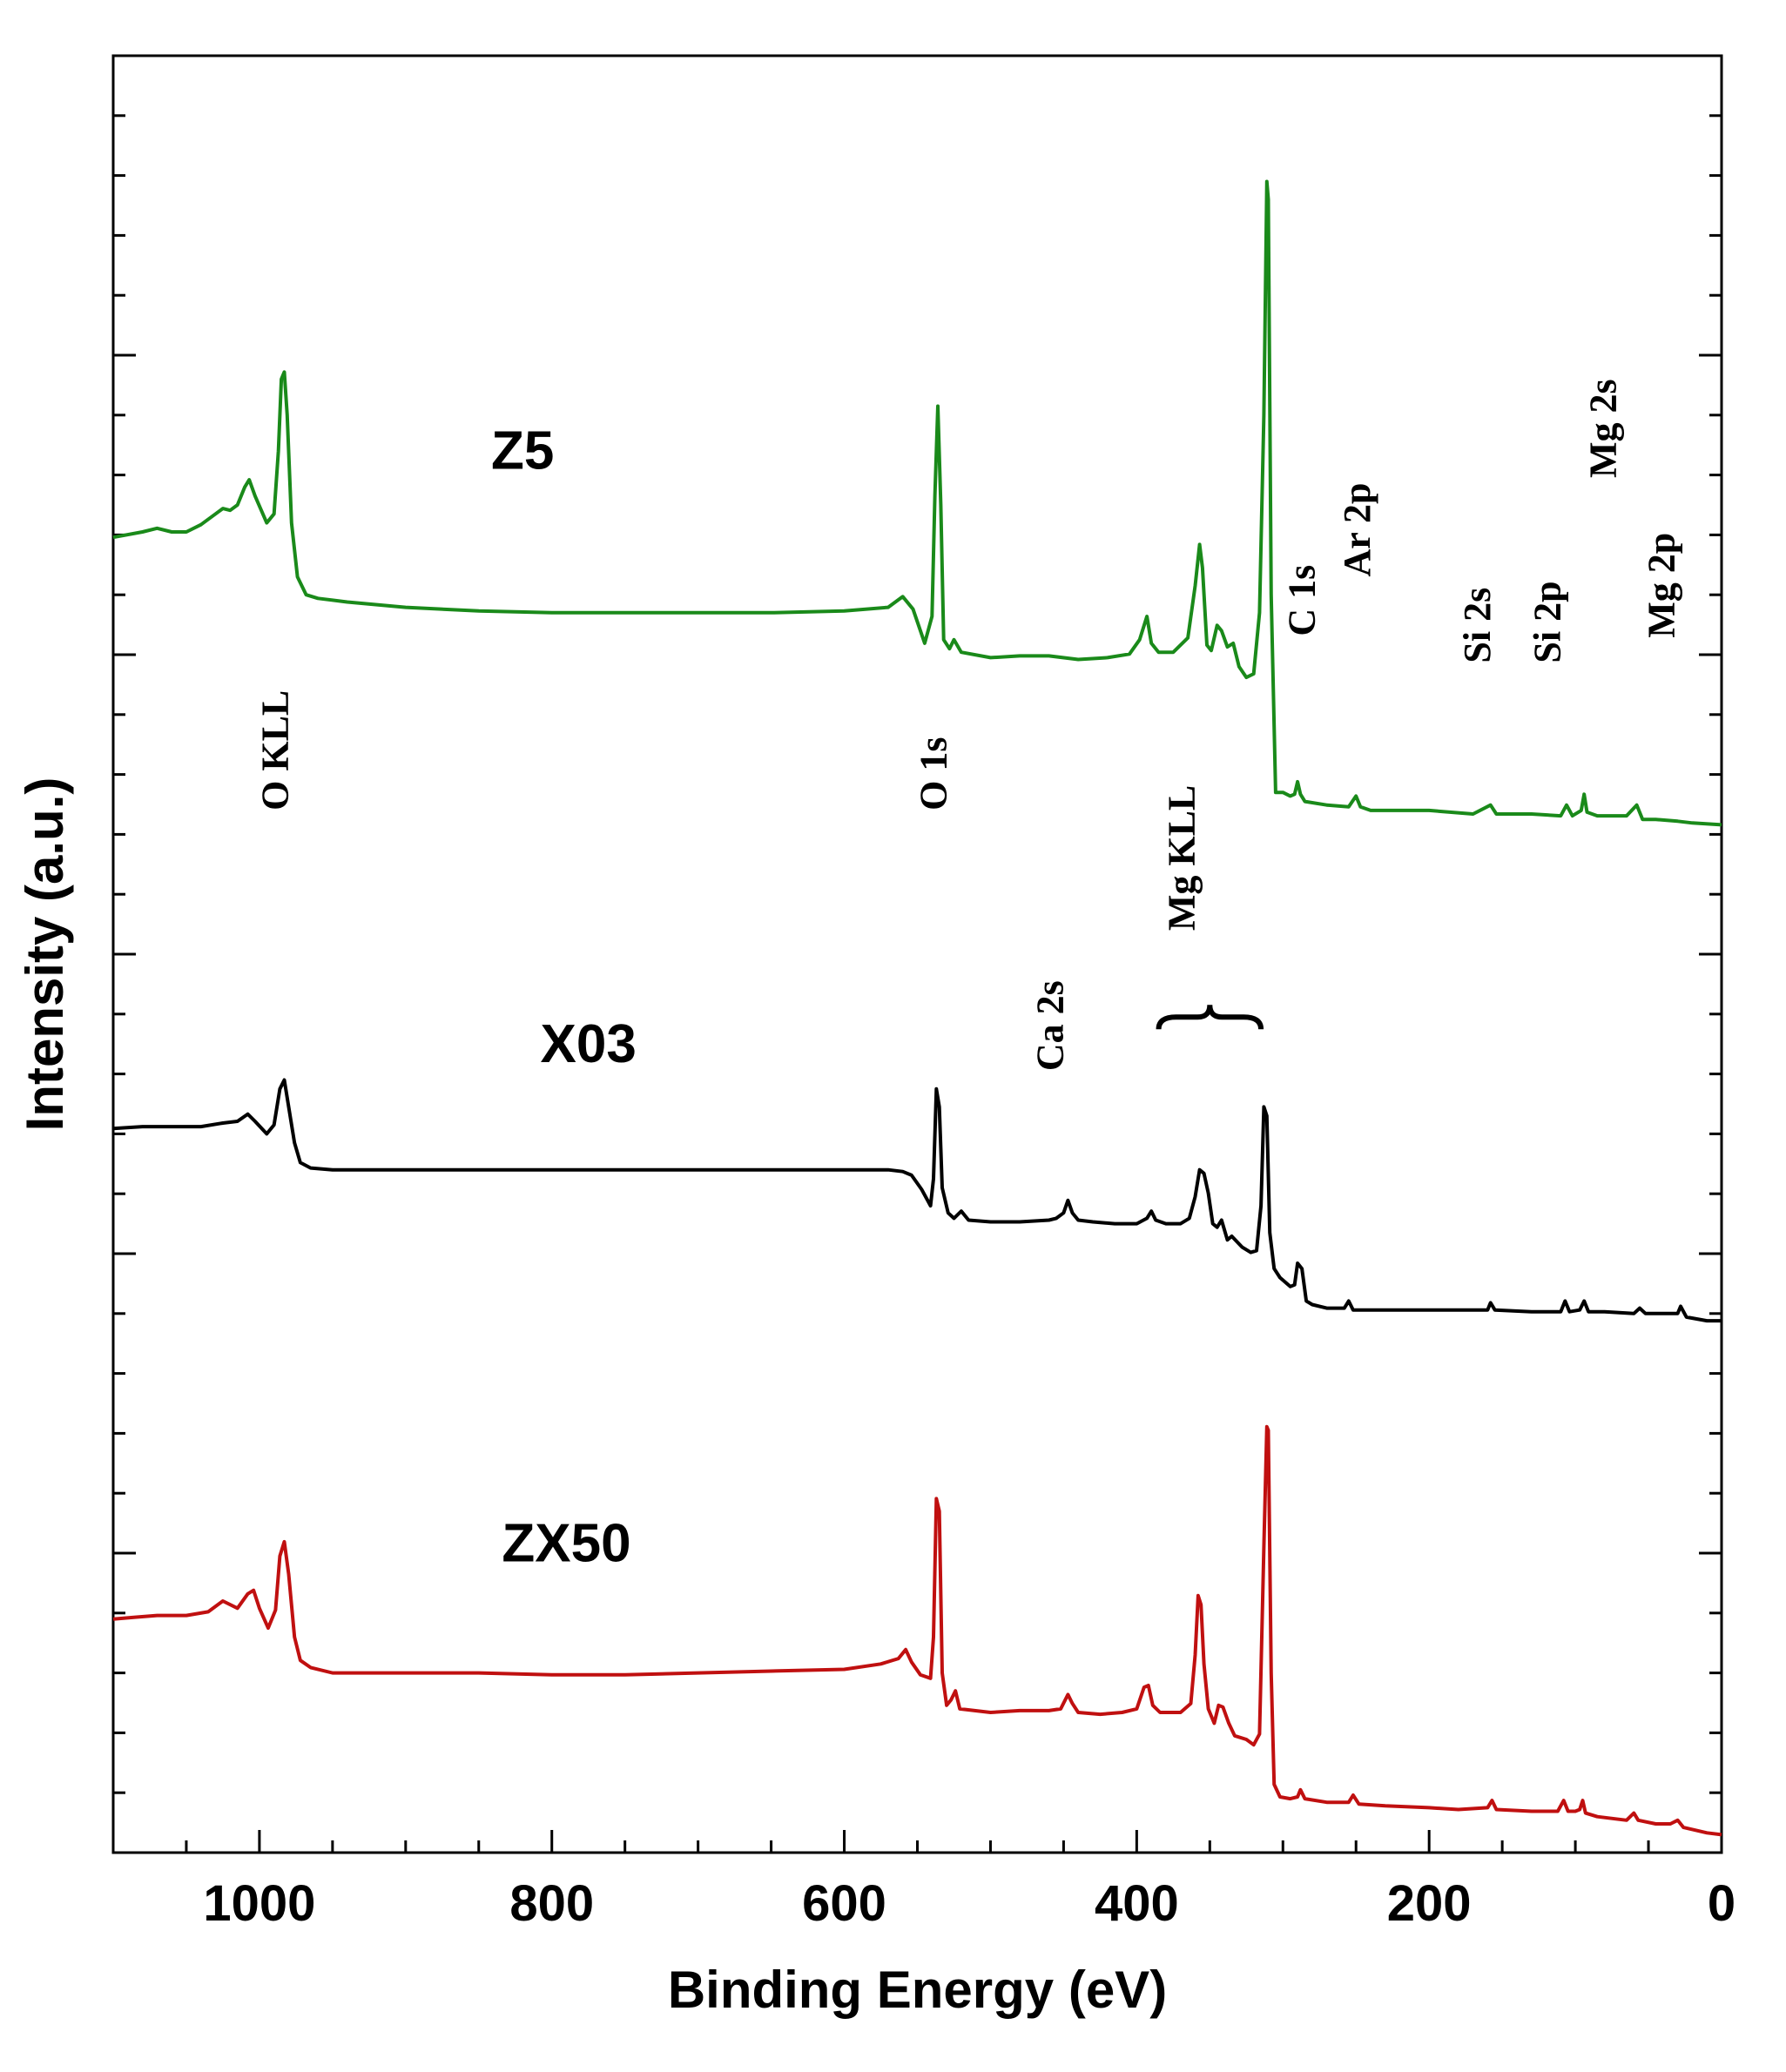 This screenshot has width=1786, height=2072. What do you see at coordinates (917, 1990) in the screenshot?
I see `x-axis-title: Binding Energy (eV)` at bounding box center [917, 1990].